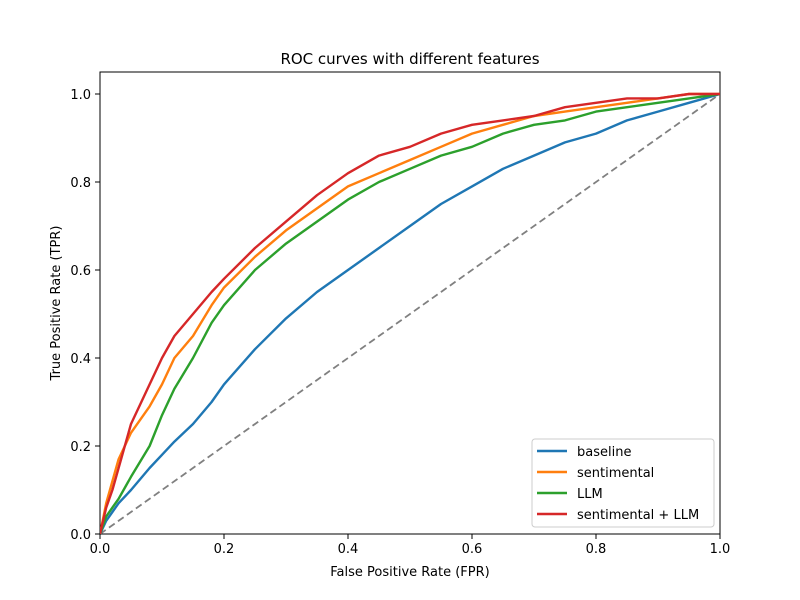 The image size is (800, 600). Describe the element at coordinates (596, 549) in the screenshot. I see `x-tick-label: 0.8` at that location.